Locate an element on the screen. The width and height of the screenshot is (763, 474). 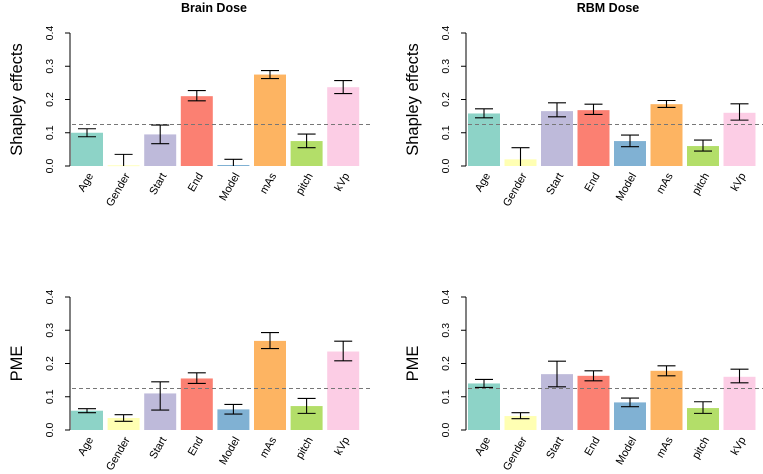
y-axis-label: PME is located at coordinates (413, 364).